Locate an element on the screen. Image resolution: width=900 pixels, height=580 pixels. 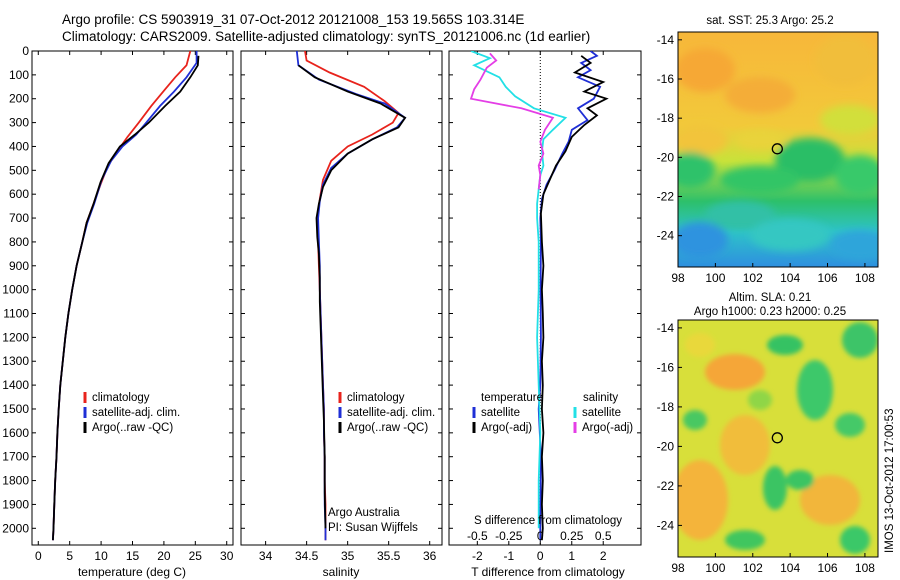
ytick-label: 1200 is located at coordinates (15, 337).